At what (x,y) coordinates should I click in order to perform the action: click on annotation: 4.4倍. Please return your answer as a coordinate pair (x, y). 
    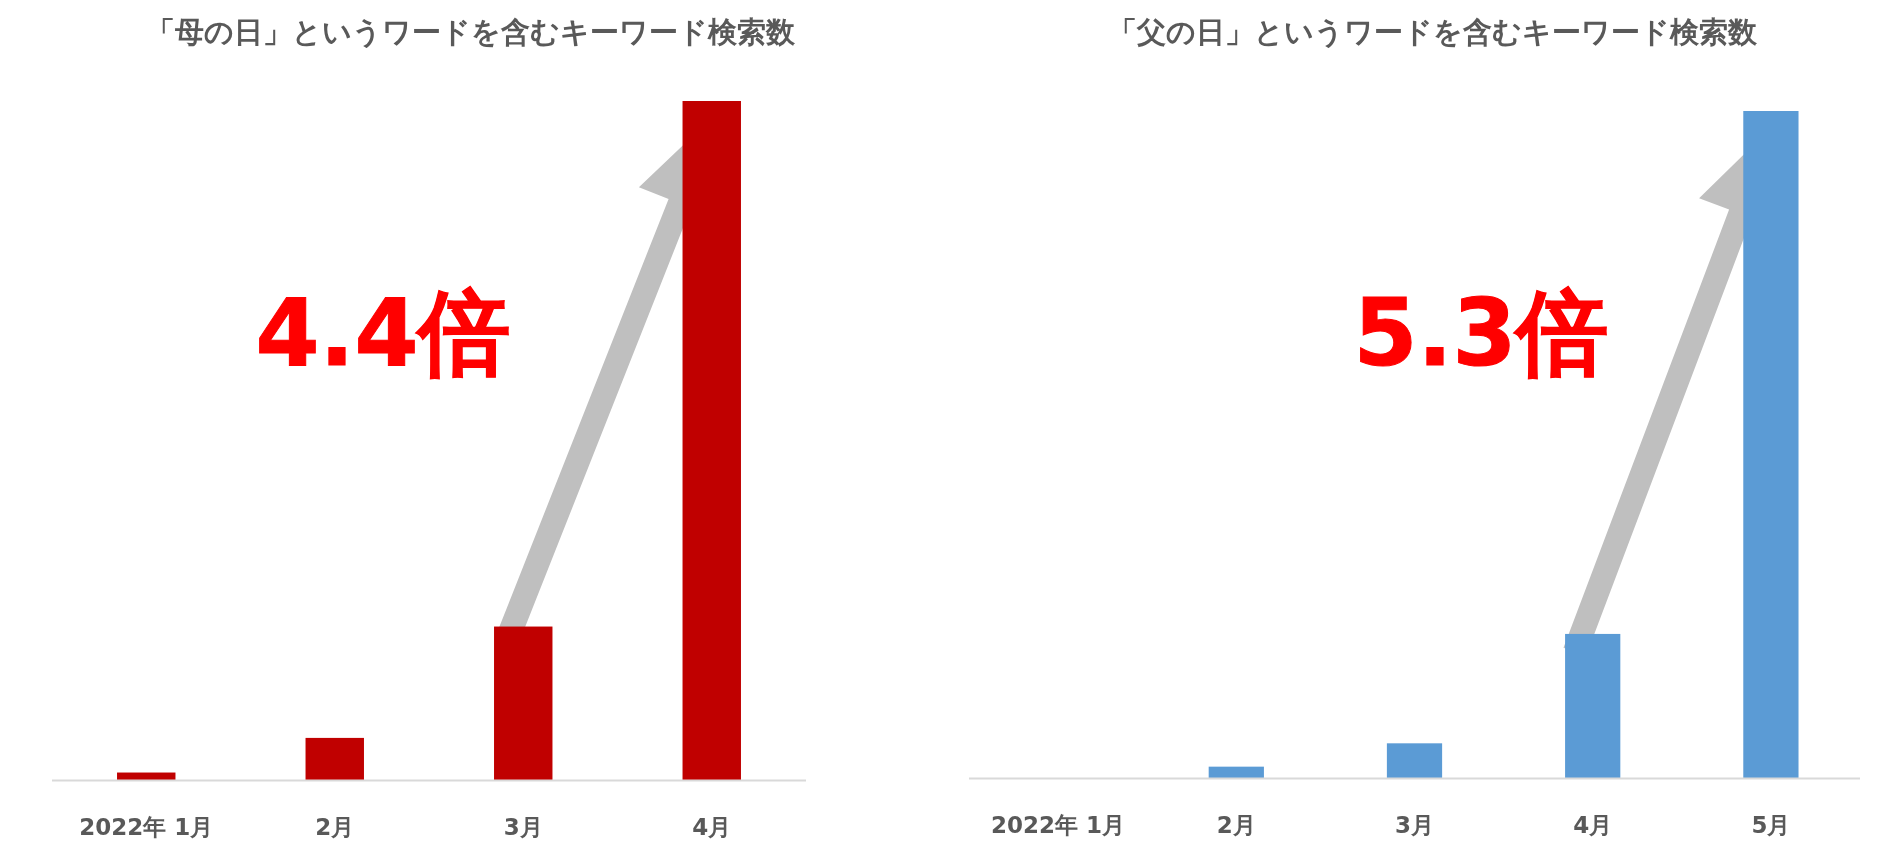
    Looking at the image, I should click on (383, 333).